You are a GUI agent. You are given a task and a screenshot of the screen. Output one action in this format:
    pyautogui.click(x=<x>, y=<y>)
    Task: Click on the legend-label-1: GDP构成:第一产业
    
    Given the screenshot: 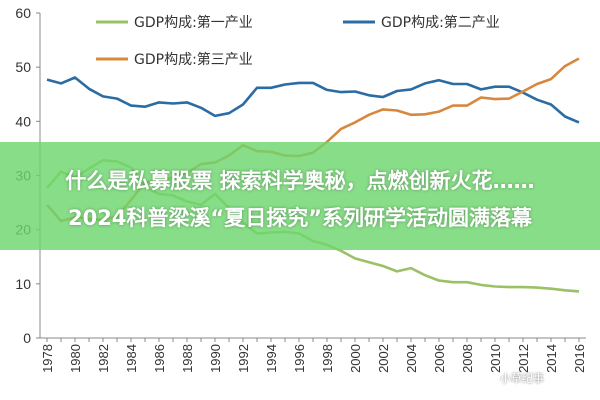 What is the action you would take?
    pyautogui.click(x=193, y=22)
    